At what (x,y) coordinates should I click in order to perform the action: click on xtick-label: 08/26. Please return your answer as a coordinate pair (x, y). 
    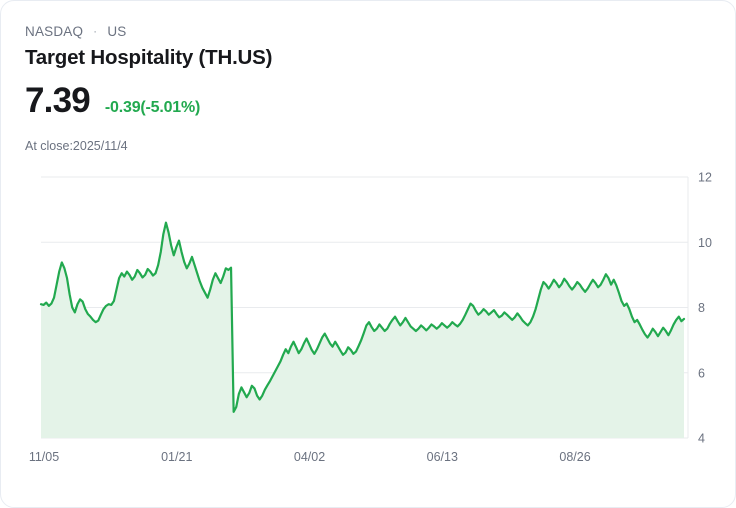
    Looking at the image, I should click on (574, 457).